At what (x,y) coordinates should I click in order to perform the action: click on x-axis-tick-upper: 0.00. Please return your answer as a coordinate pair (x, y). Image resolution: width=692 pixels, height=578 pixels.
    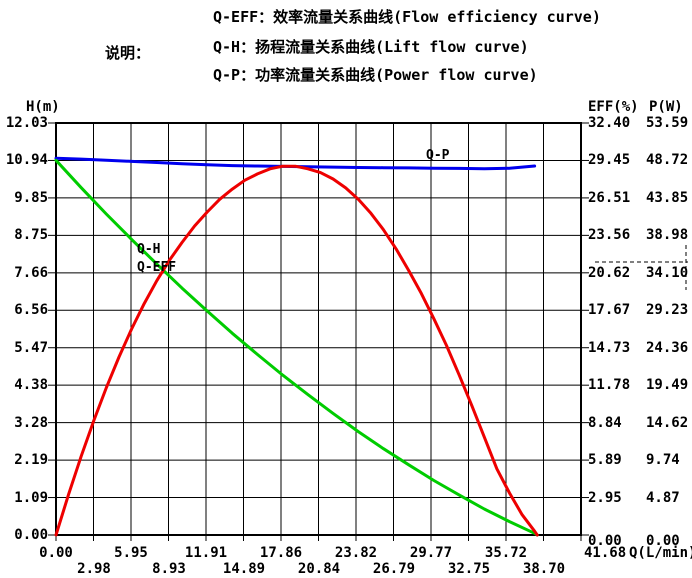
    Looking at the image, I should click on (56, 553).